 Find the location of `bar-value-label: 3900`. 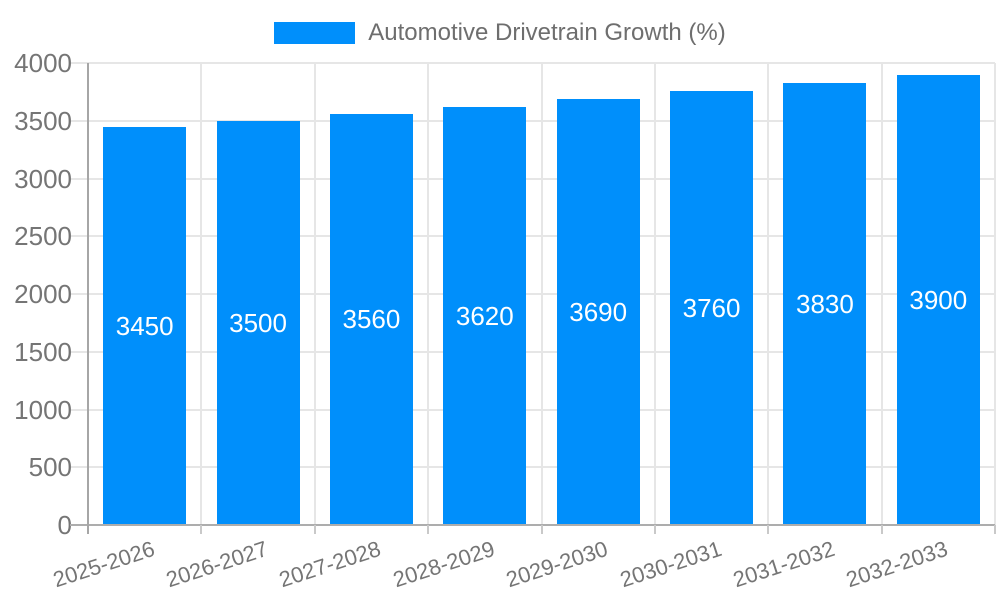

bar-value-label: 3900 is located at coordinates (938, 299).